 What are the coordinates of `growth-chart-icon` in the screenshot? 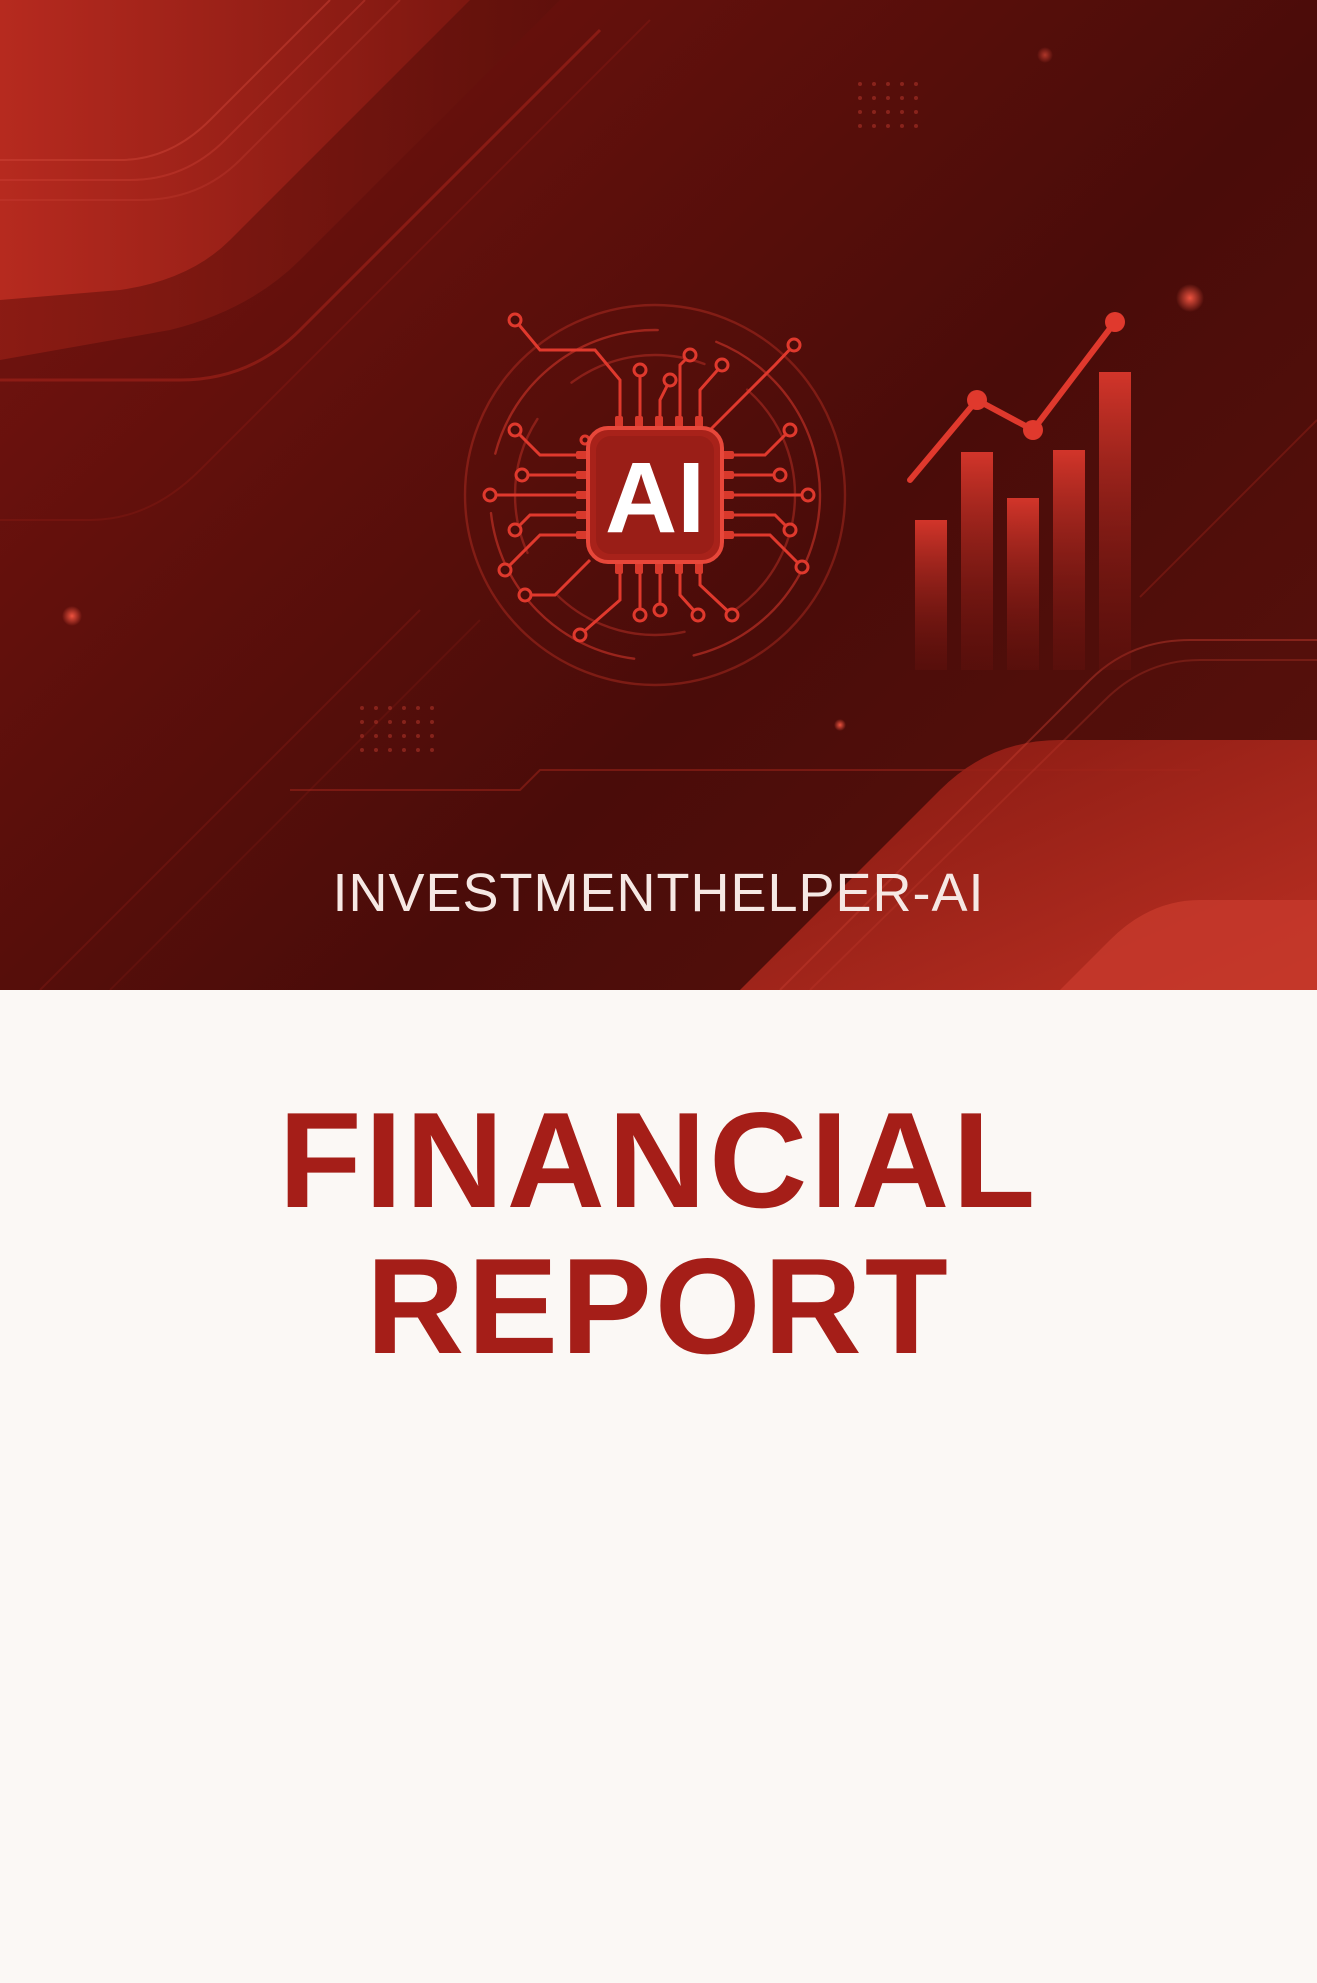 It's located at (1019, 491).